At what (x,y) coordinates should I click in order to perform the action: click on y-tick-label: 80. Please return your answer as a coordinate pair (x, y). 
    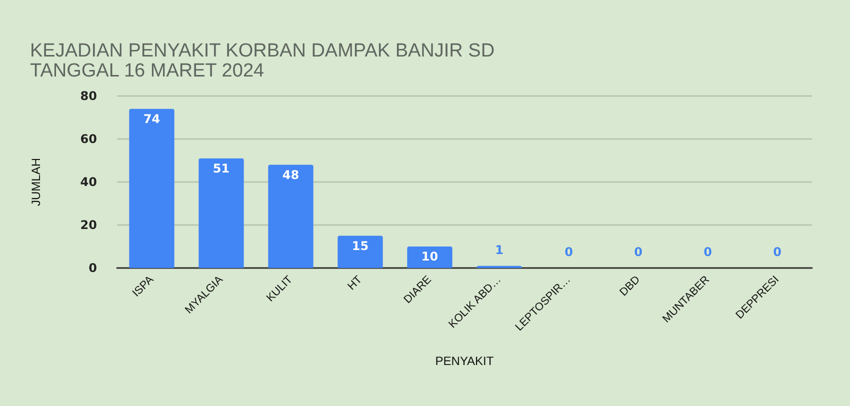
    Looking at the image, I should click on (88, 96).